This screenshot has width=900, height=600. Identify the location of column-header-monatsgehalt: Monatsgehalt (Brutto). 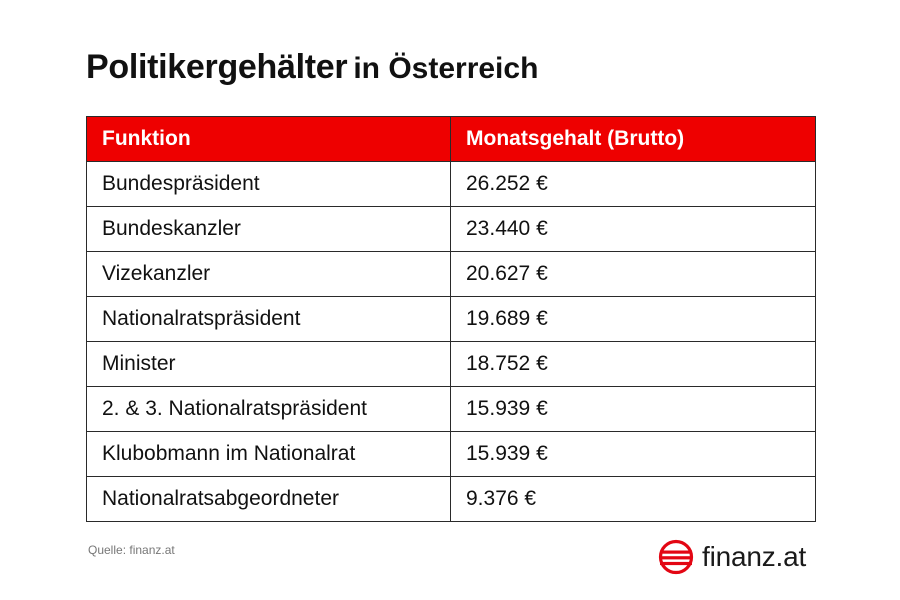
(633, 139).